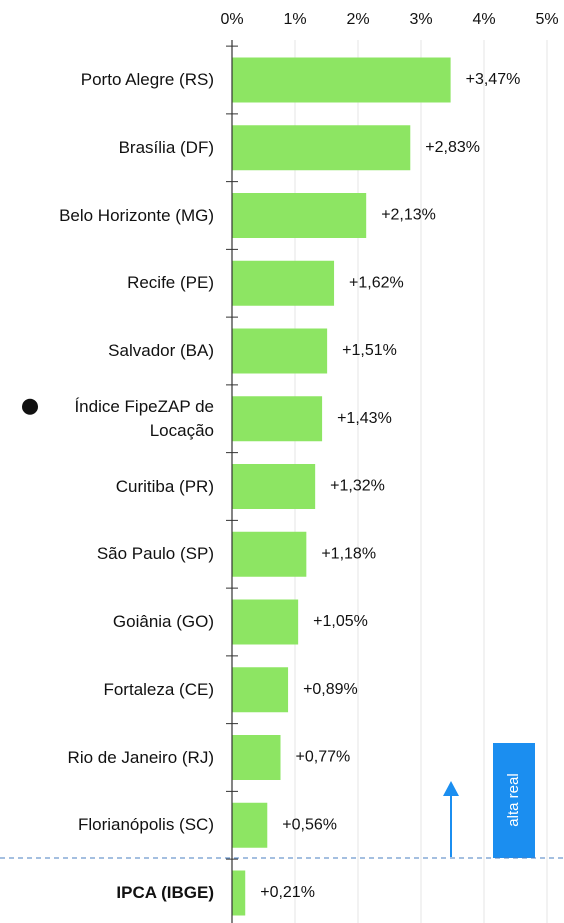 This screenshot has height=923, width=564. I want to click on annotation-box, so click(514, 800).